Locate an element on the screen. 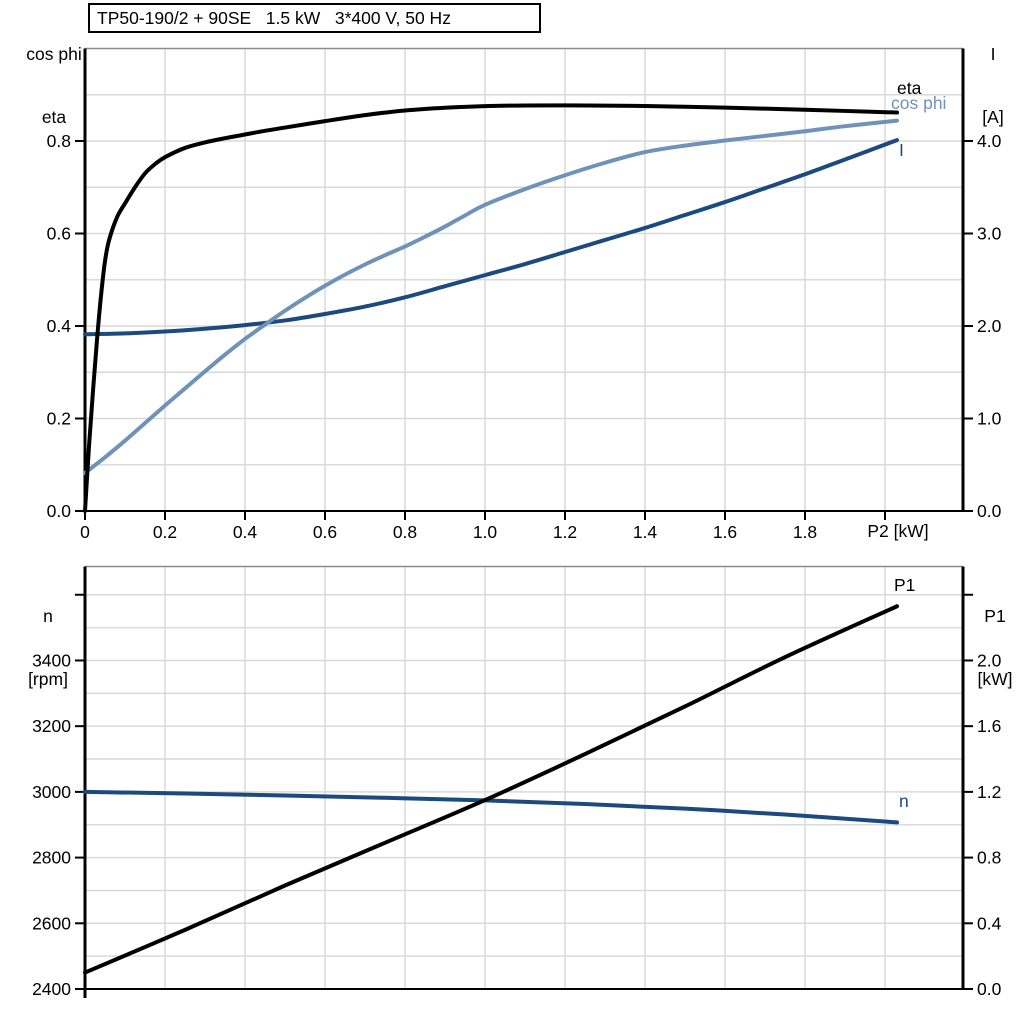  eta-curve-label: eta is located at coordinates (909, 88).